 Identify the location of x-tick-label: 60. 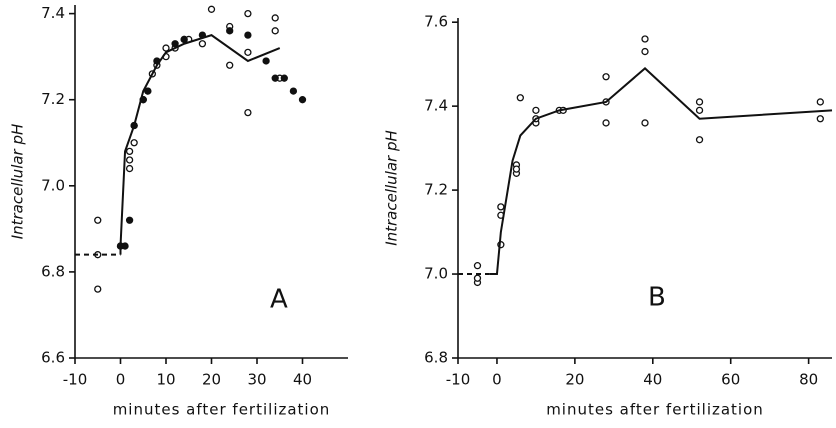
(730, 380).